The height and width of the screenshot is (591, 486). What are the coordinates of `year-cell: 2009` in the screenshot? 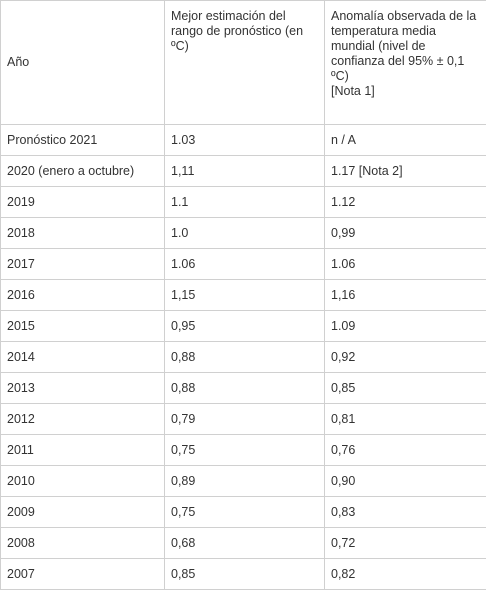 It's located at (82, 512).